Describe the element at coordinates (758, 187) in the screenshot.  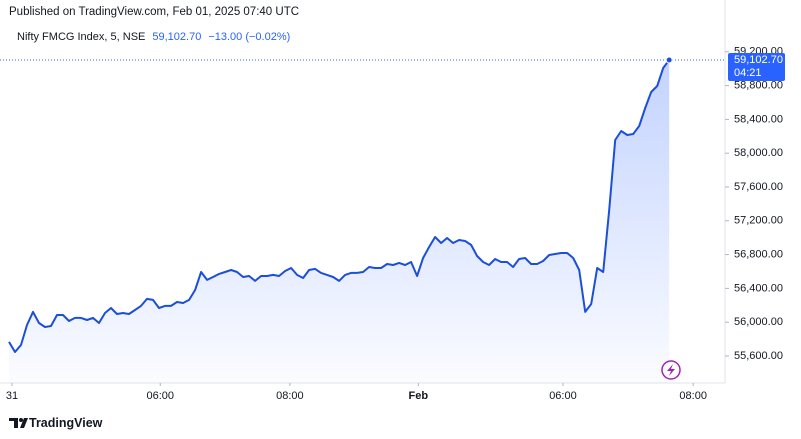
I see `y-tick-label: 57,600.00` at that location.